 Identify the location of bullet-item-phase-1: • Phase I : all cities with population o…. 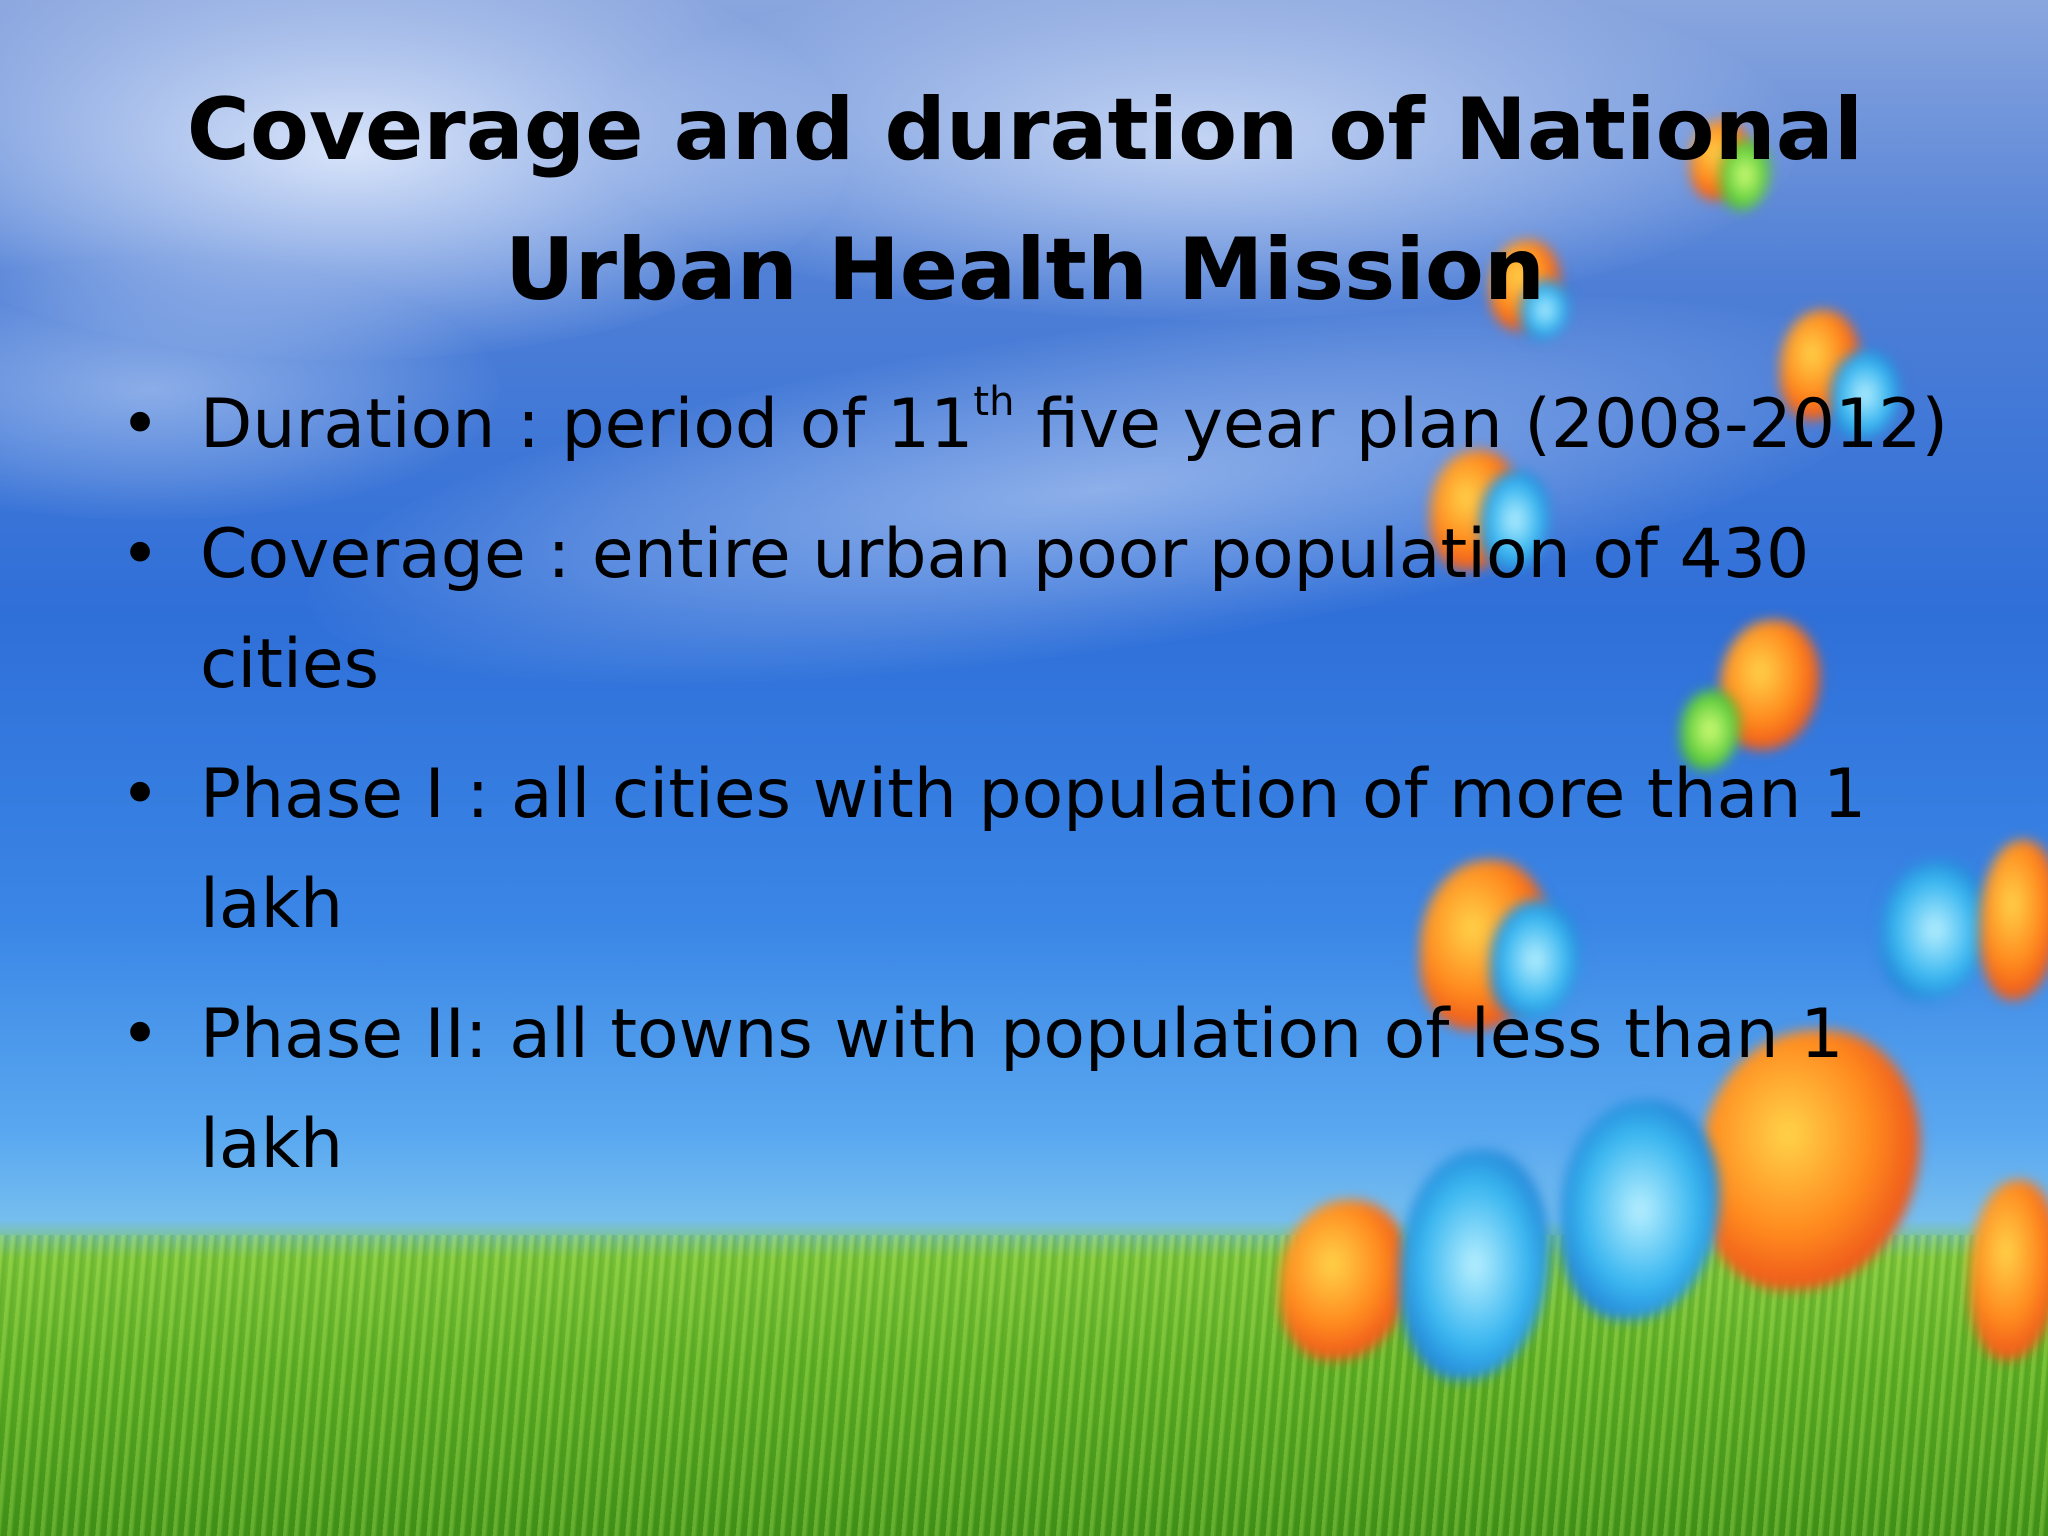
(1040, 850).